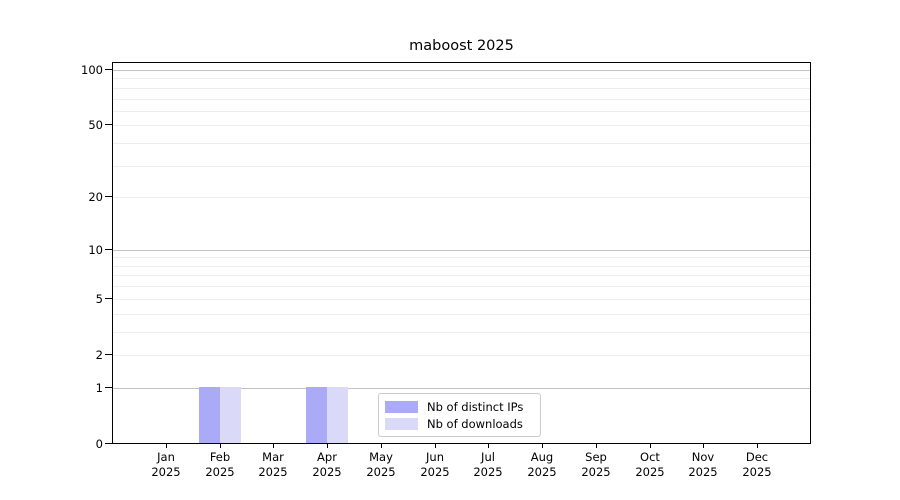 The image size is (900, 500). Describe the element at coordinates (401, 406) in the screenshot. I see `legend-swatch-distinct-ips` at that location.